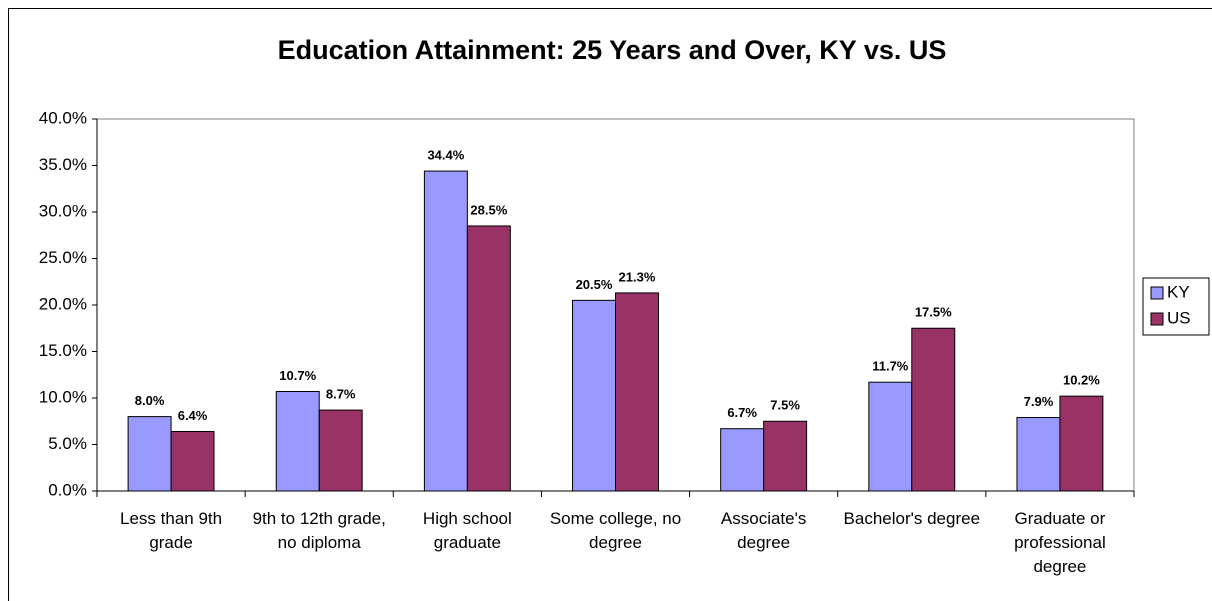  Describe the element at coordinates (615, 530) in the screenshot. I see `x-tick-label: Some college, no degree` at that location.